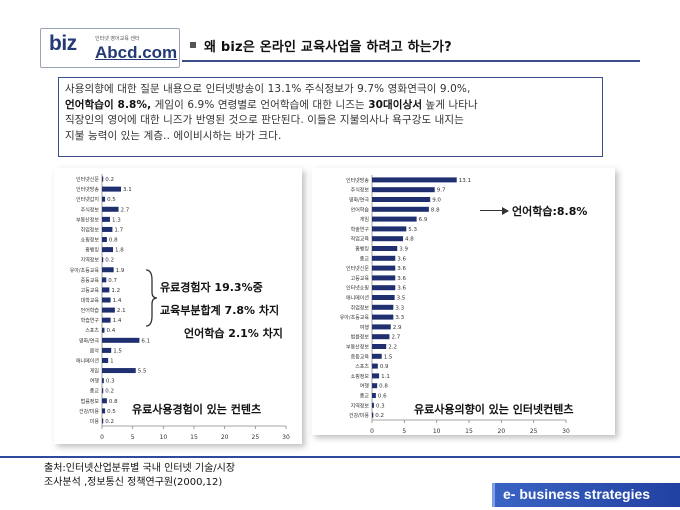  Describe the element at coordinates (450, 104) in the screenshot. I see `summary-text: 높게 나타나` at that location.